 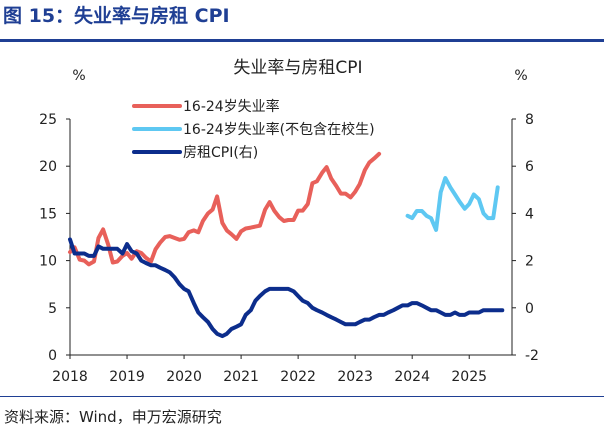 What do you see at coordinates (113, 417) in the screenshot?
I see `source-note: 资料来源：Wind，申万宏源研究` at bounding box center [113, 417].